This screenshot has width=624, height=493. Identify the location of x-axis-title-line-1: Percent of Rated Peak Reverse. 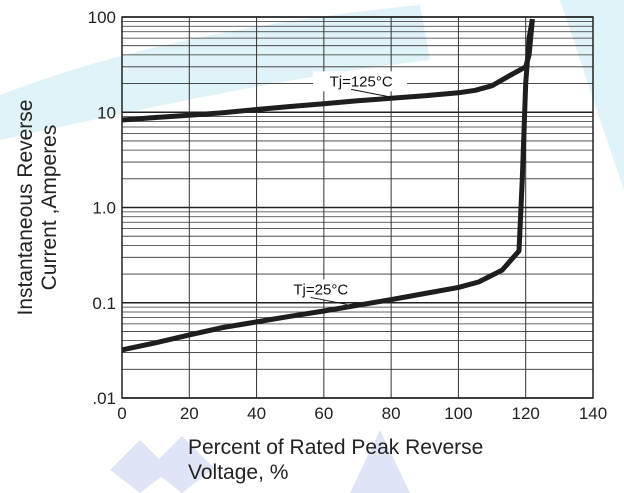
(335, 447).